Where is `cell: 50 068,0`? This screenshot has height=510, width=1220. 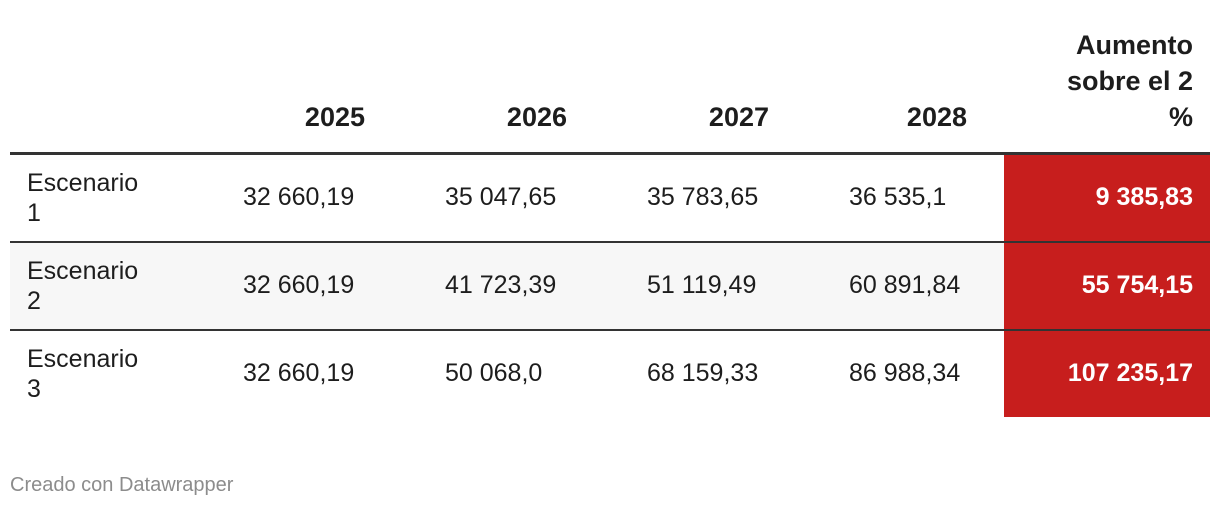
cell: 50 068,0 is located at coordinates (503, 373).